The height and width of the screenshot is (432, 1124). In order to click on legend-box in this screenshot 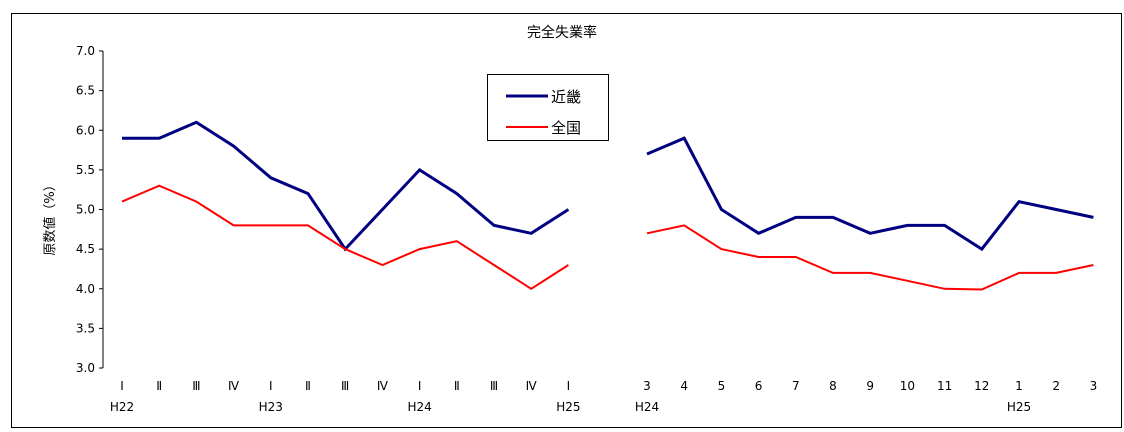, I will do `click(548, 107)`.